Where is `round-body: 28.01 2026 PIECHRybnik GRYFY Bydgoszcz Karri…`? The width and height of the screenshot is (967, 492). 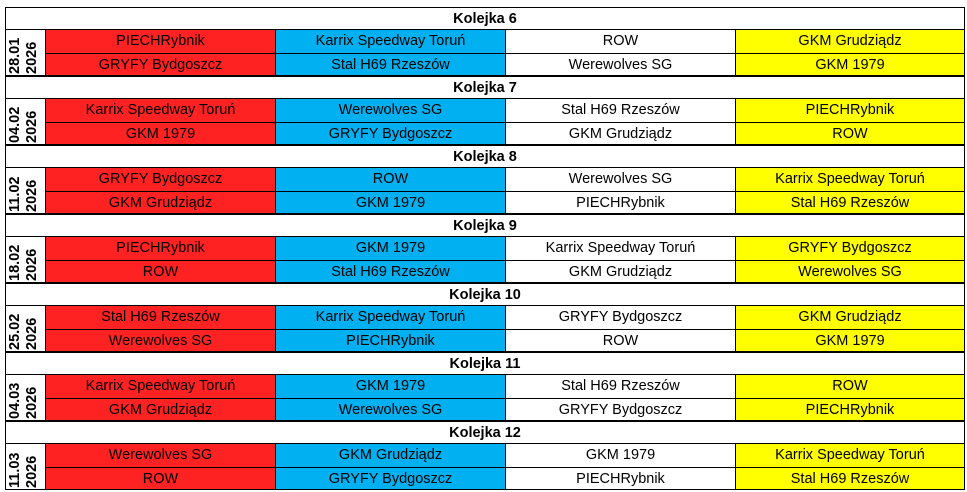
round-body: 28.01 2026 PIECHRybnik GRYFY Bydgoszcz Karri… is located at coordinates (485, 52).